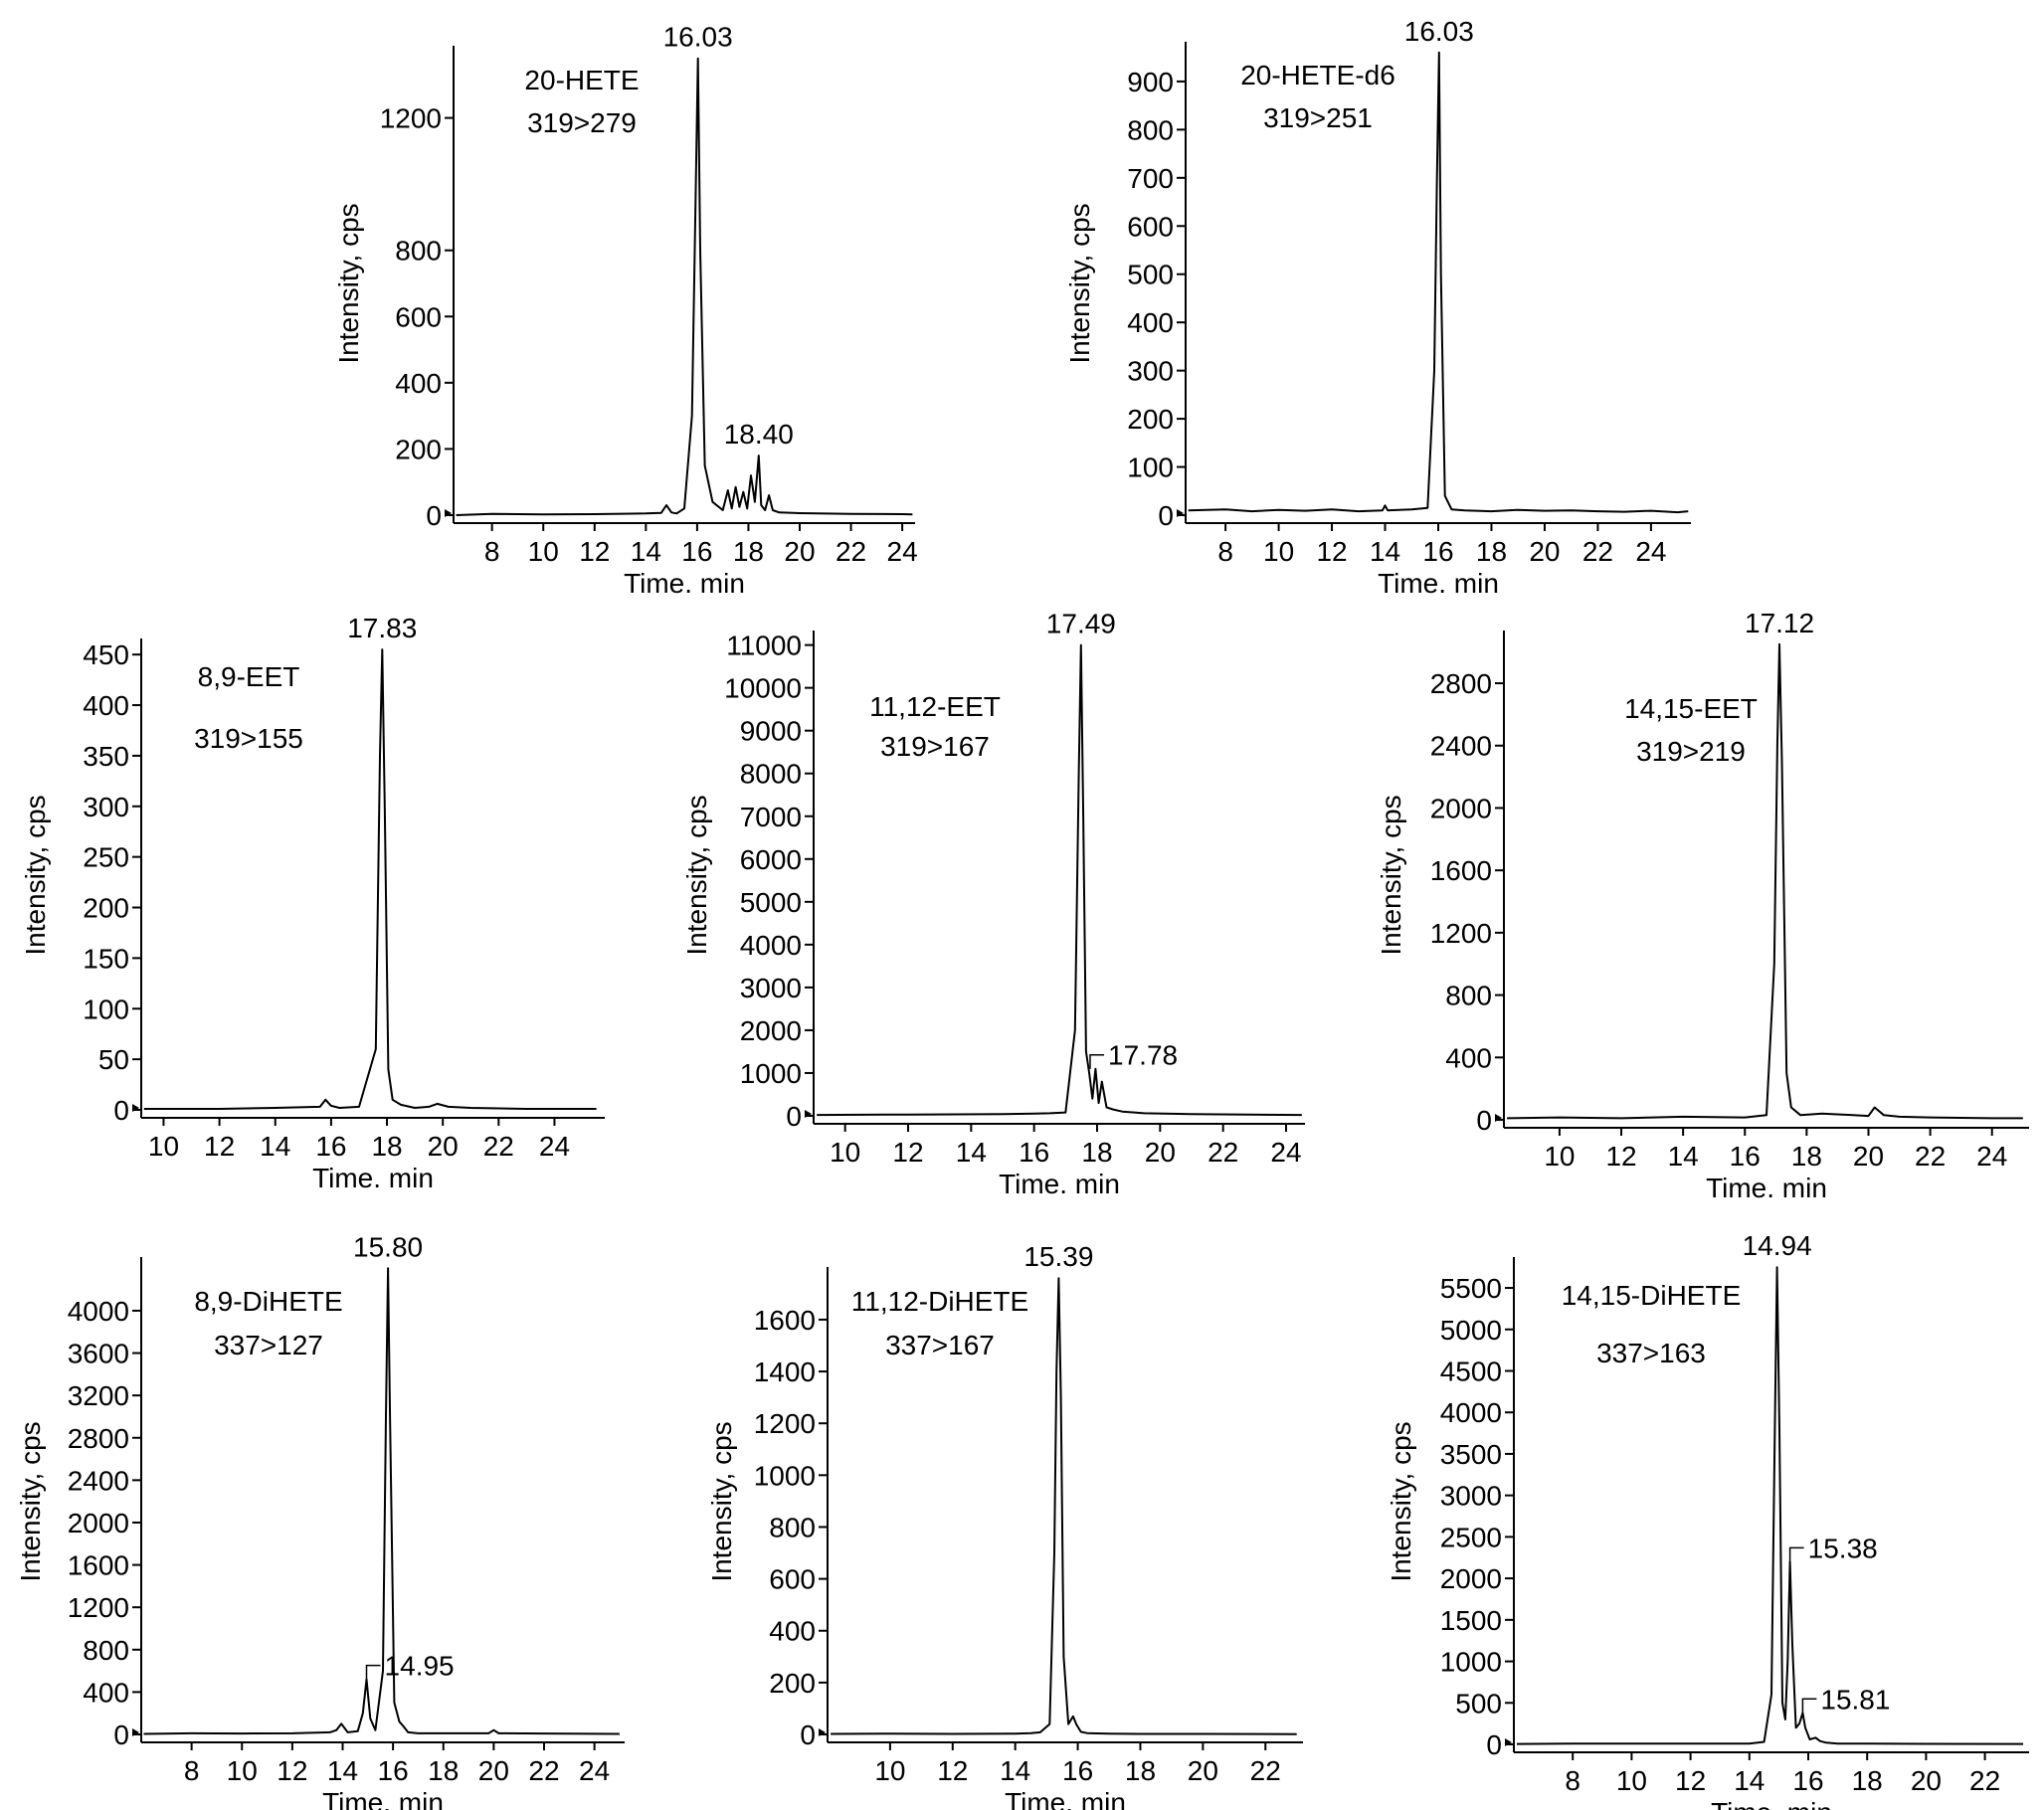 Image resolution: width=2044 pixels, height=1810 pixels. Describe the element at coordinates (935, 746) in the screenshot. I see `transition-label: 319>167` at that location.